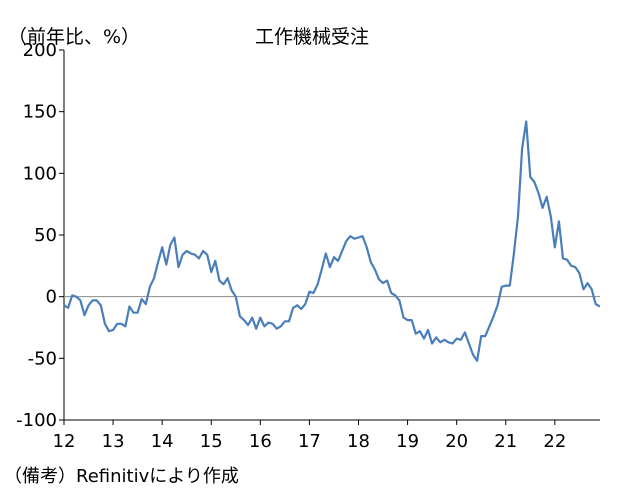 This screenshot has height=501, width=632. What do you see at coordinates (40, 173) in the screenshot?
I see `y-tick-label: 100` at bounding box center [40, 173].